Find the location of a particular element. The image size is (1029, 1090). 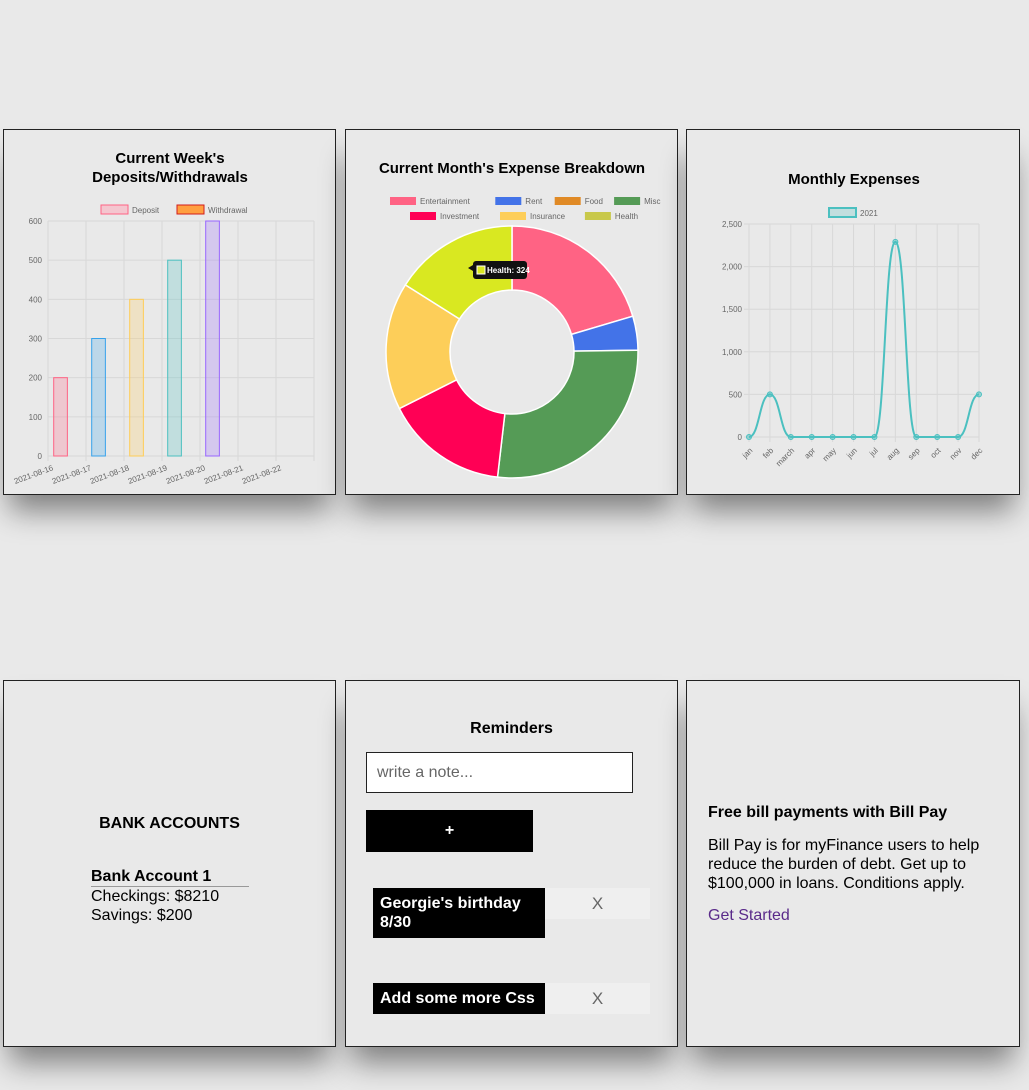

reminder-item: Add some more Css X is located at coordinates (511, 998).